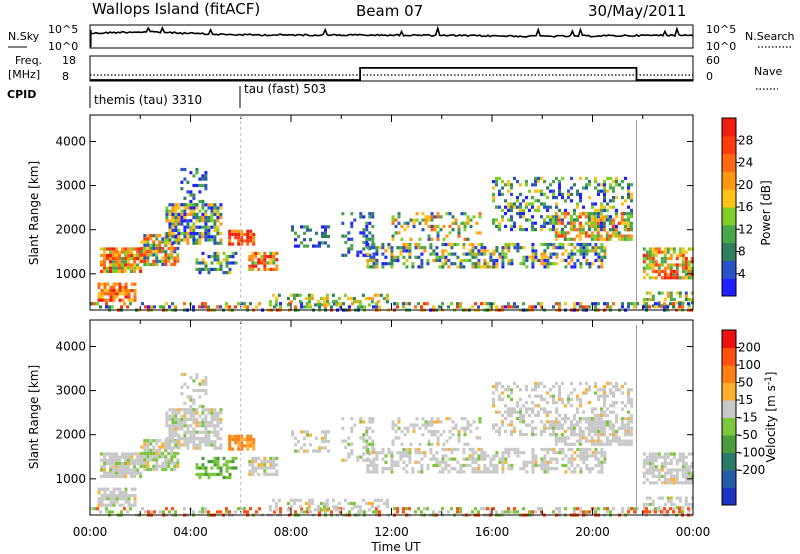  Describe the element at coordinates (70, 274) in the screenshot. I see `power-ytick-label: 1000` at that location.